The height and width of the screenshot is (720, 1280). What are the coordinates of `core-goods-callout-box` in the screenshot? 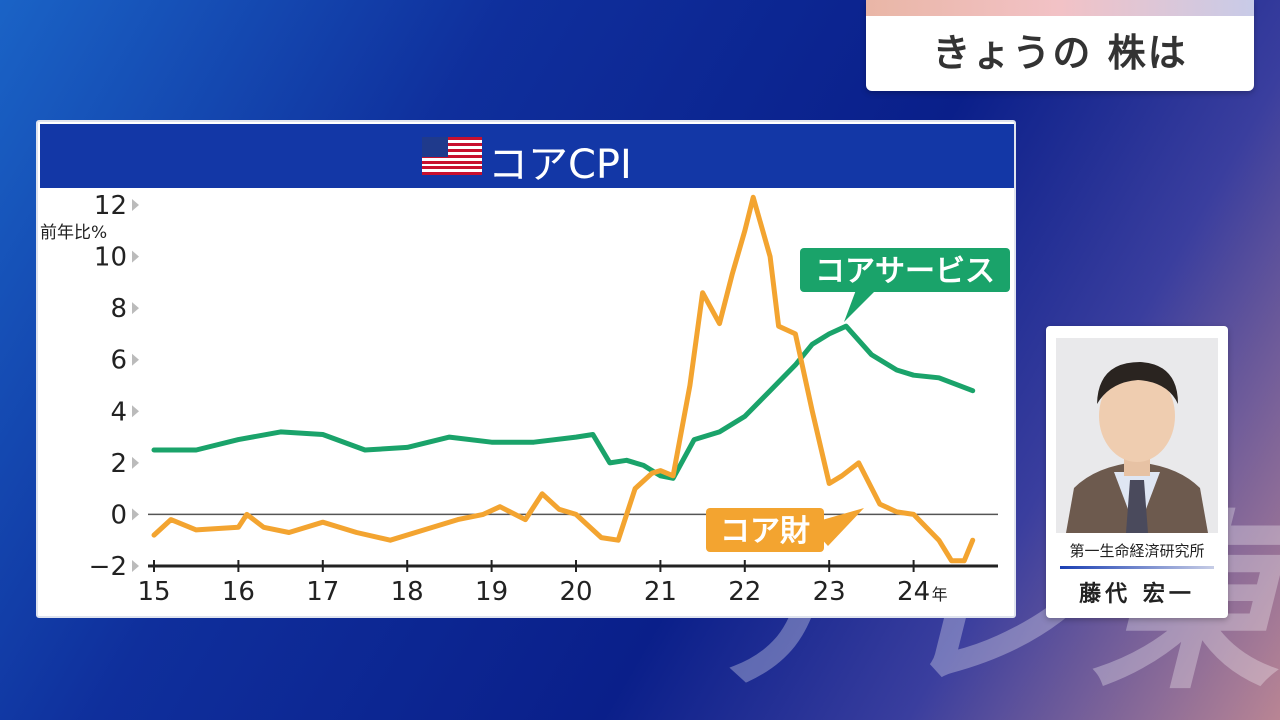 It's located at (765, 530).